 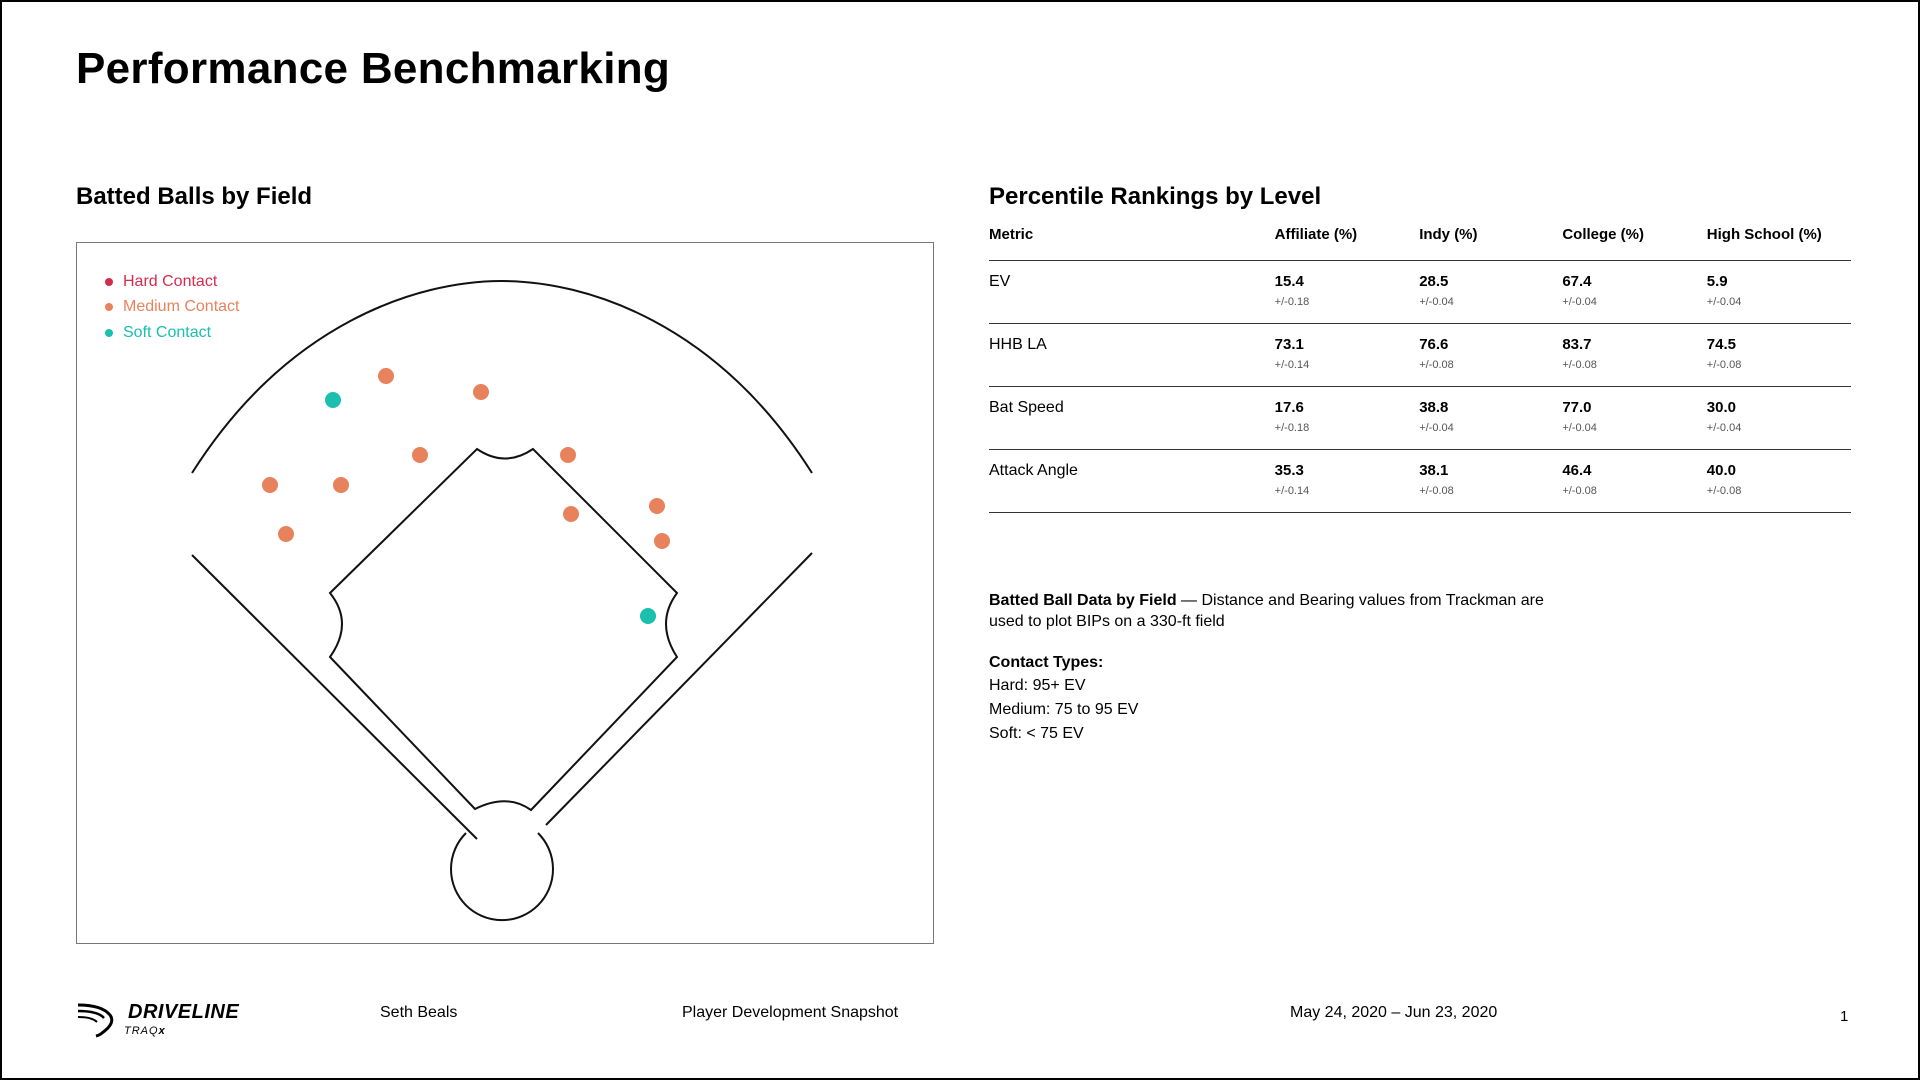 What do you see at coordinates (1132, 243) in the screenshot?
I see `column-header-metric: Metric` at bounding box center [1132, 243].